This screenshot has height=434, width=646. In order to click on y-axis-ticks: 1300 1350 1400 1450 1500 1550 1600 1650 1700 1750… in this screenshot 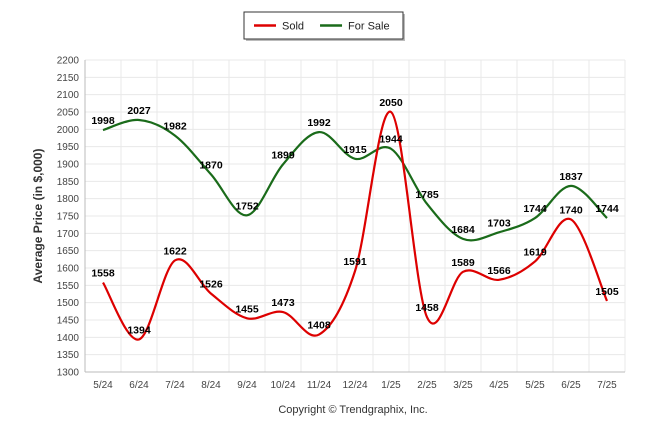, I will do `click(68, 217)`.